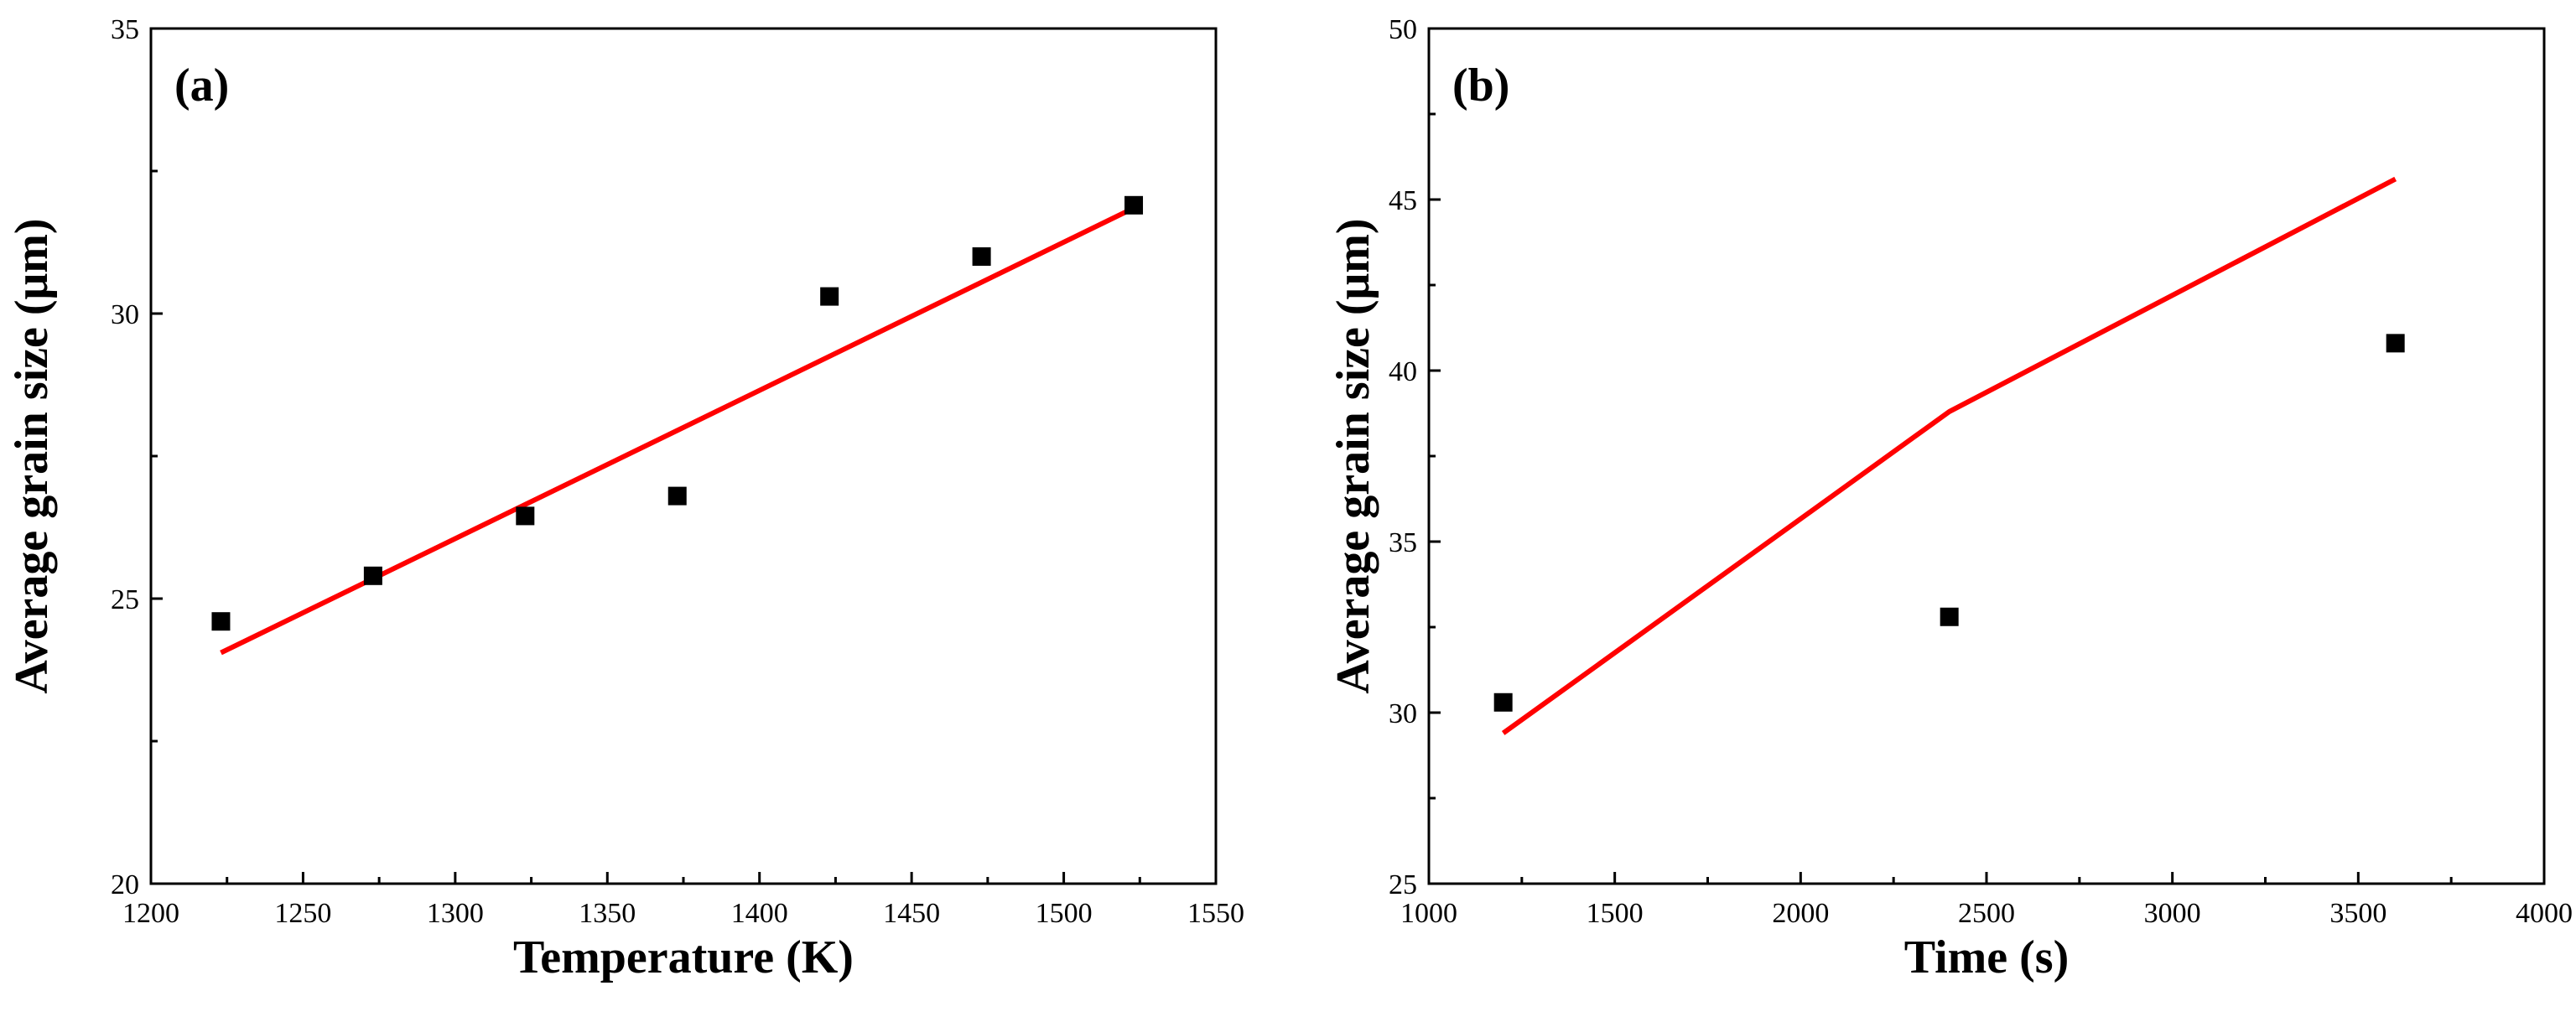 This screenshot has width=2576, height=1022. I want to click on x-tick-label: 3500, so click(2357, 914).